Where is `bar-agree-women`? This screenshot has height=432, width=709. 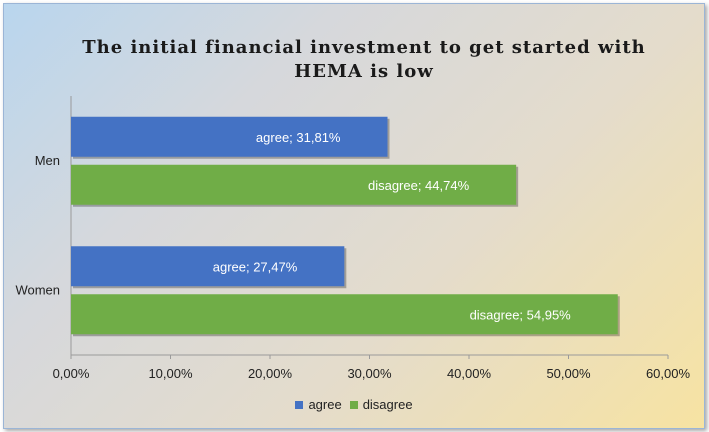 bar-agree-women is located at coordinates (208, 266).